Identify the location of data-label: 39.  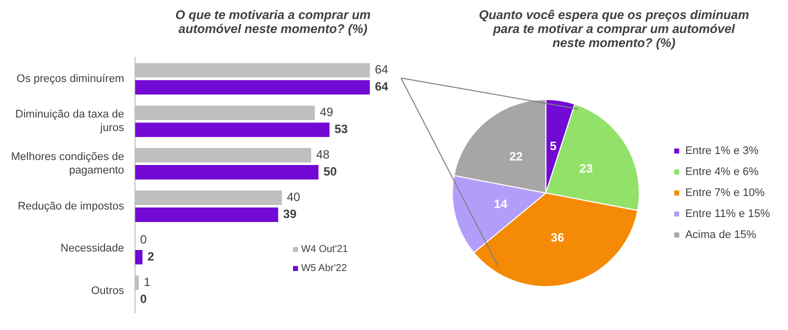
(290, 214).